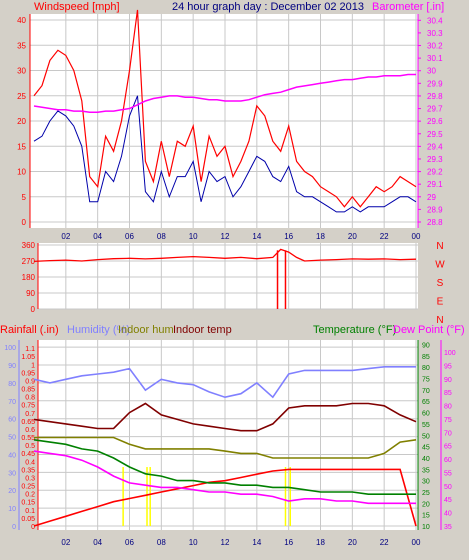 This screenshot has height=560, width=469. Describe the element at coordinates (448, 420) in the screenshot. I see `dew-y-tick-label: 75` at that location.